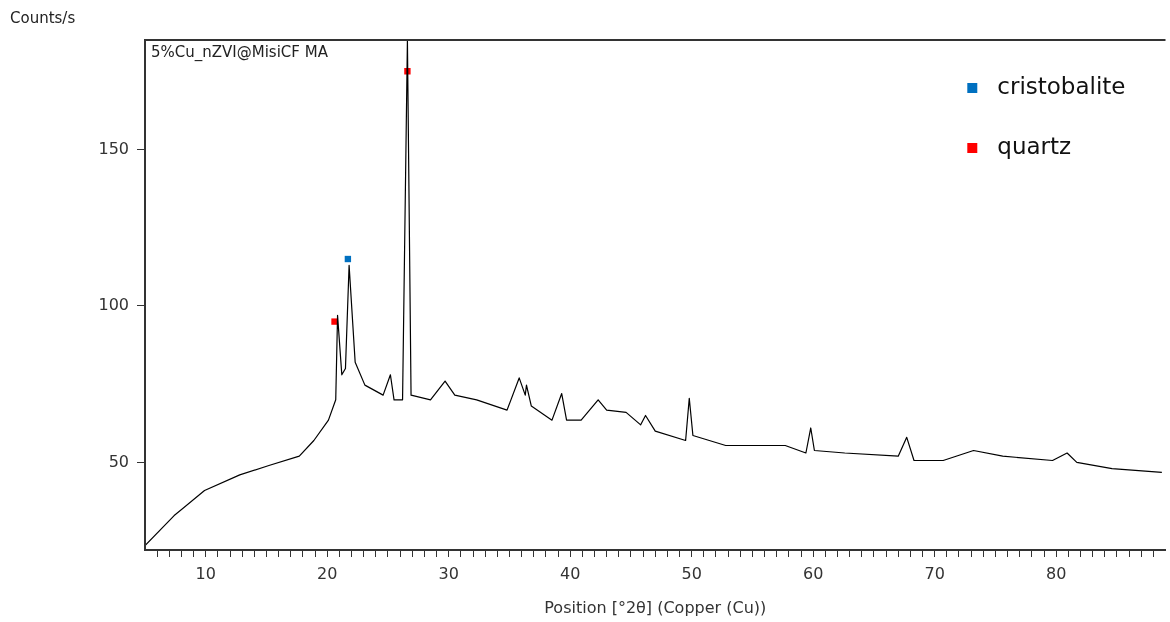 This screenshot has height=622, width=1170. I want to click on y-tick-label: 100, so click(113, 305).